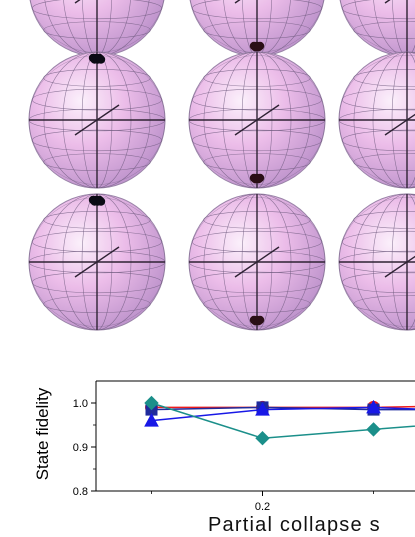 This screenshot has height=537, width=415. I want to click on x-tick-label: 0.2, so click(262, 507).